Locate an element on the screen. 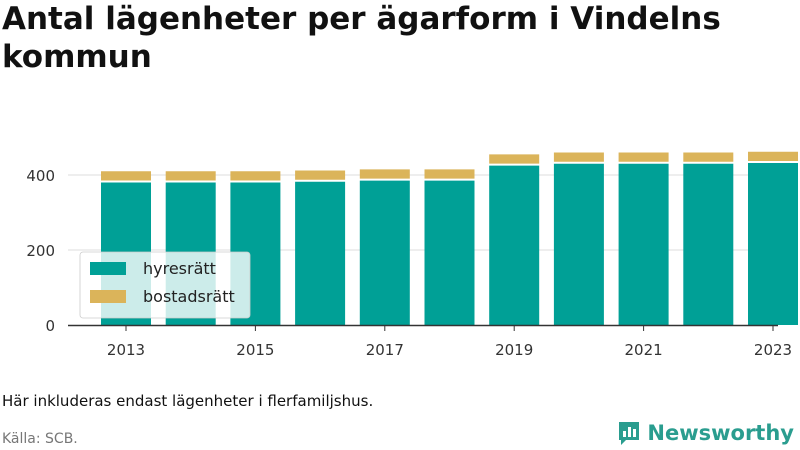 This screenshot has height=450, width=800. legend-label: hyresrätt is located at coordinates (179, 268).